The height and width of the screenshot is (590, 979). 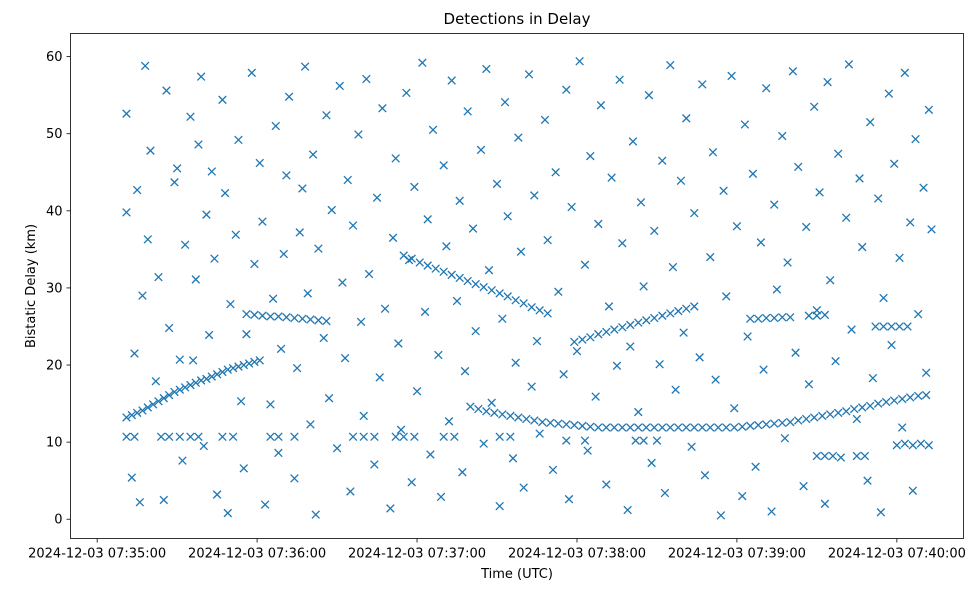 What do you see at coordinates (54, 443) in the screenshot?
I see `y-tick-label: 10` at bounding box center [54, 443].